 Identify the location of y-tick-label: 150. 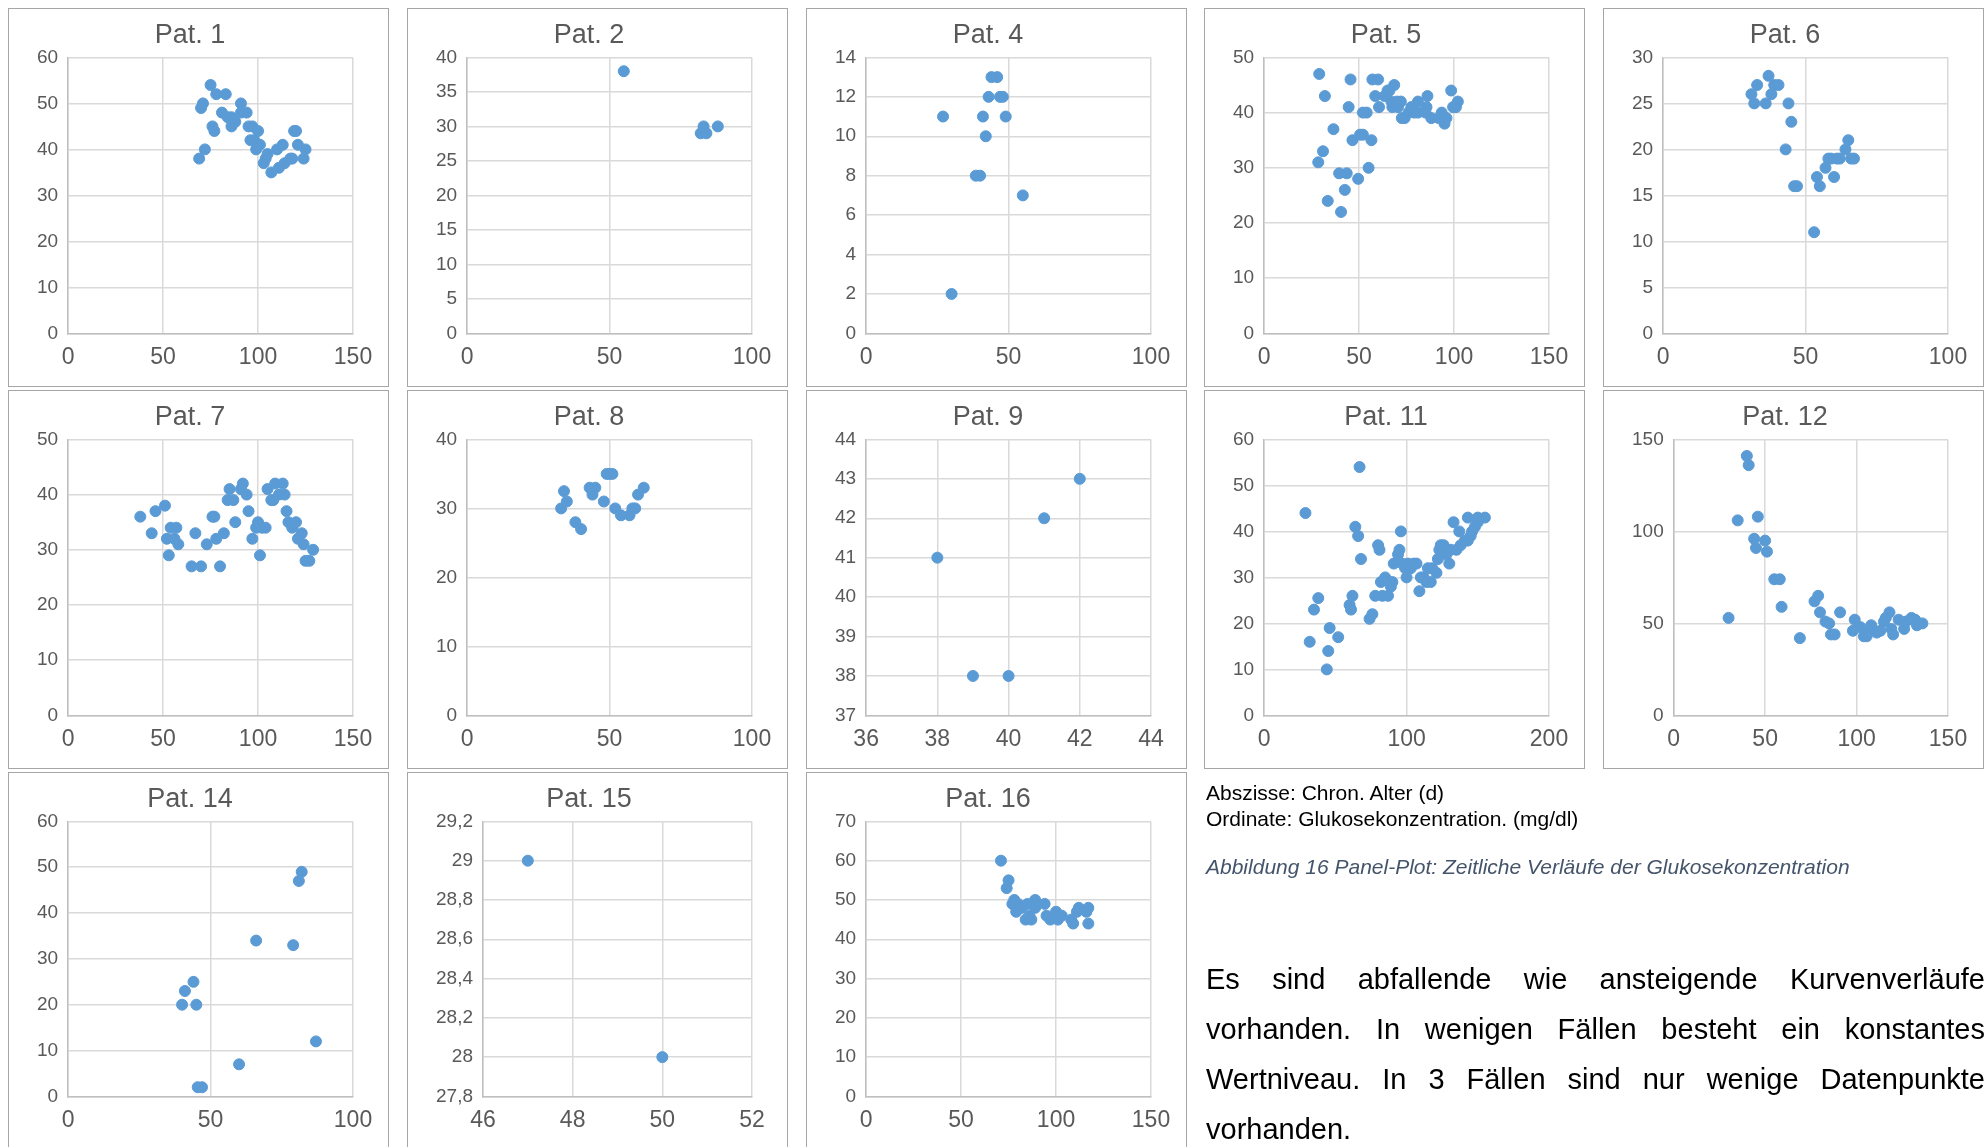
(1648, 438).